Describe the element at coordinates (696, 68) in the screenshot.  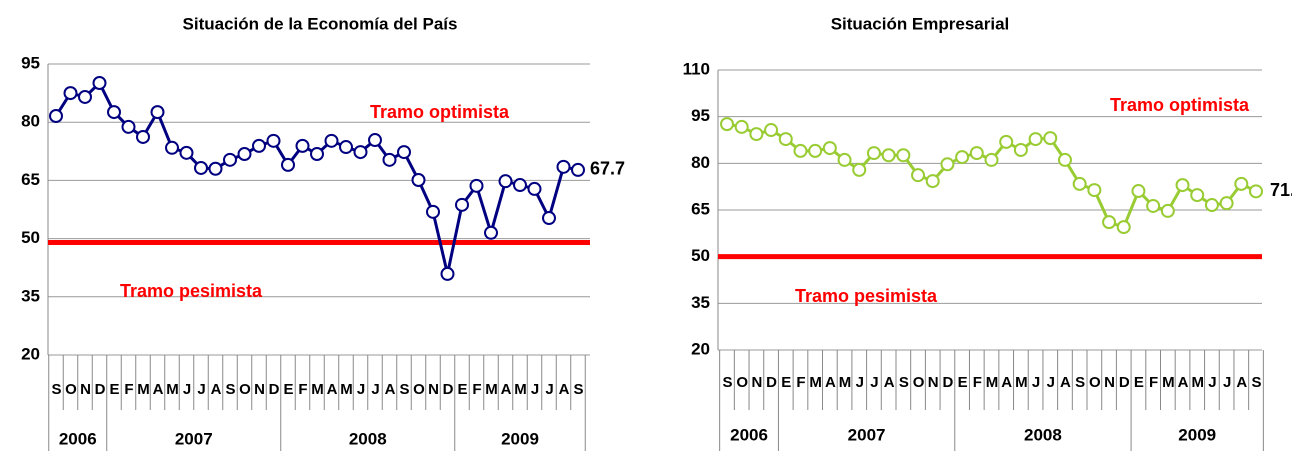
I see `y-tick-label: 110` at that location.